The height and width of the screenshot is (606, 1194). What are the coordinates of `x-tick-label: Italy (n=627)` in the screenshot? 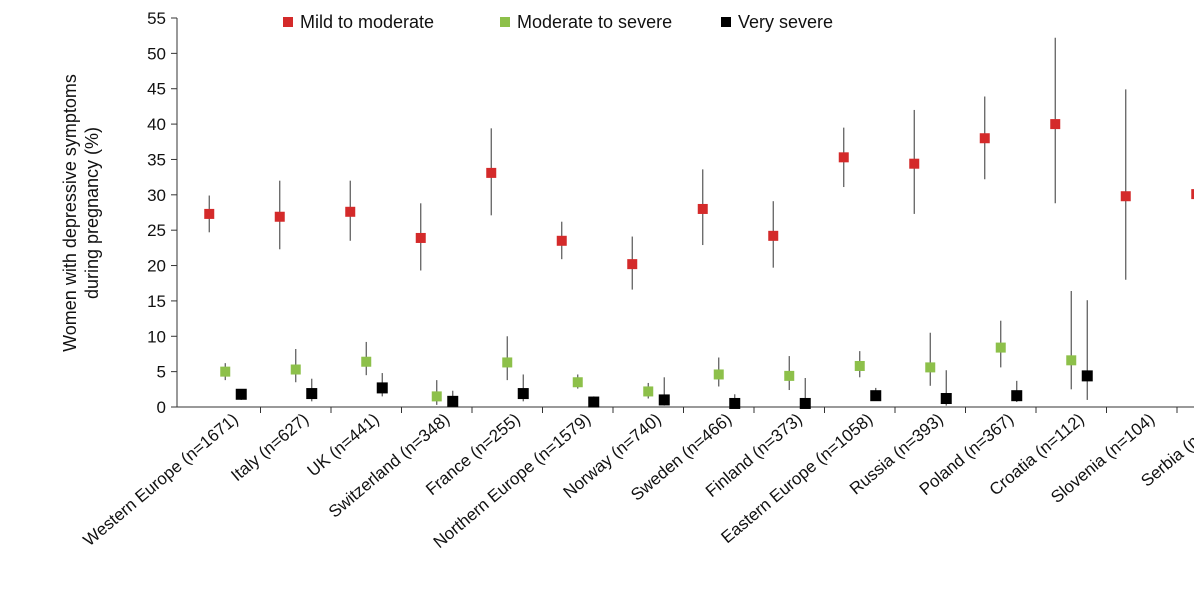 It's located at (269, 448).